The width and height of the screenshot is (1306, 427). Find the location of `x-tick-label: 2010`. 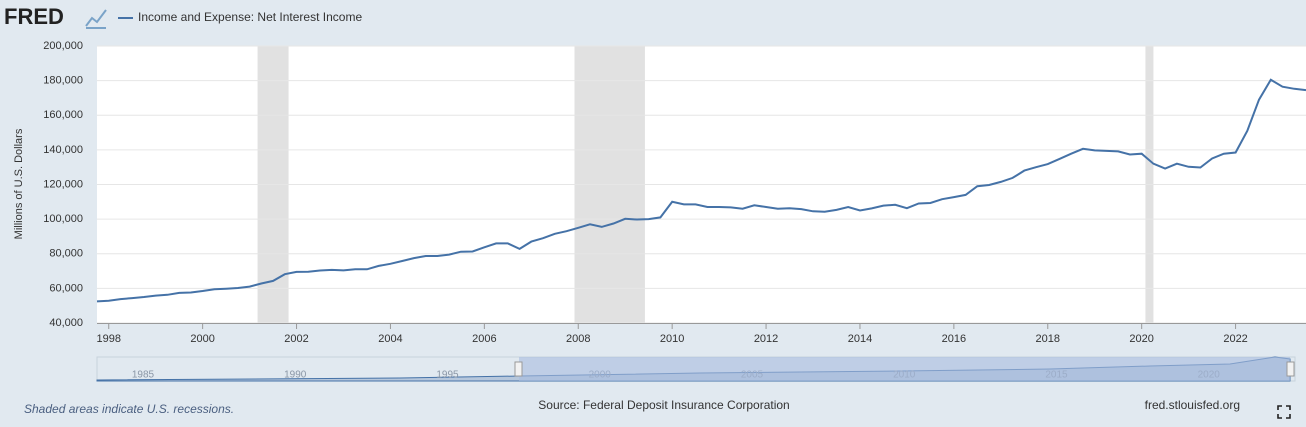

x-tick-label: 2010 is located at coordinates (672, 339).